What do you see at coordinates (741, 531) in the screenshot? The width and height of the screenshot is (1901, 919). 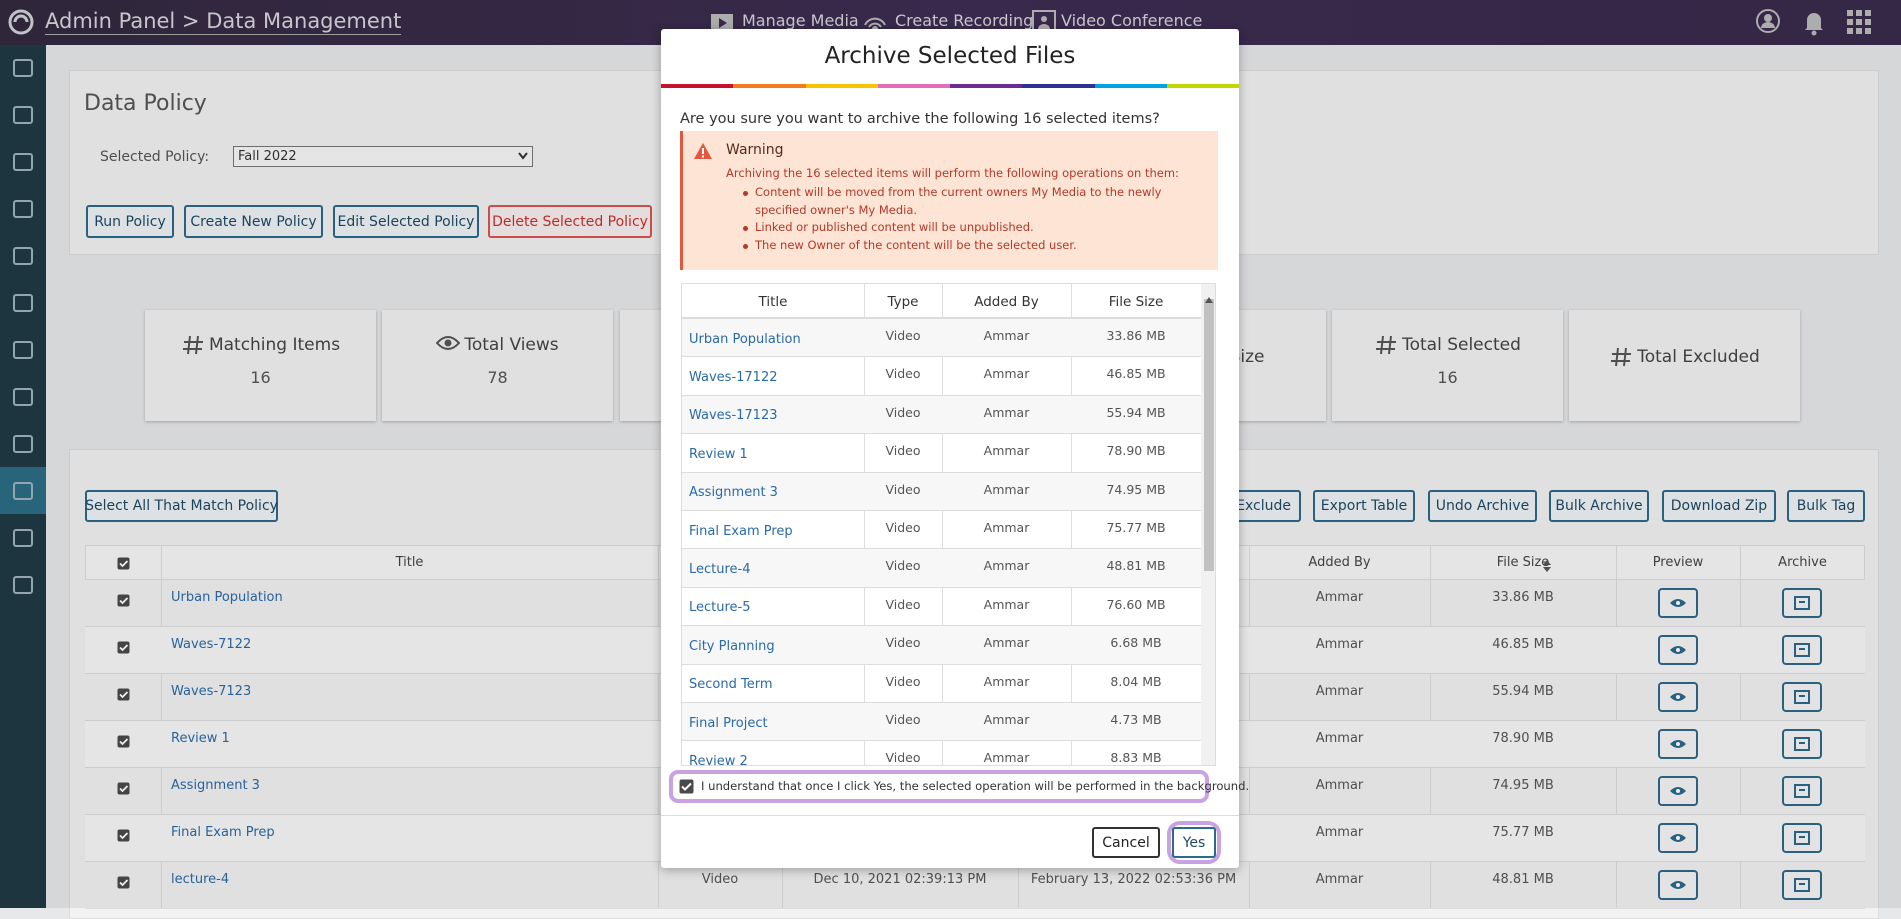 I see `modal-title-cell: Final Exam Prep` at bounding box center [741, 531].